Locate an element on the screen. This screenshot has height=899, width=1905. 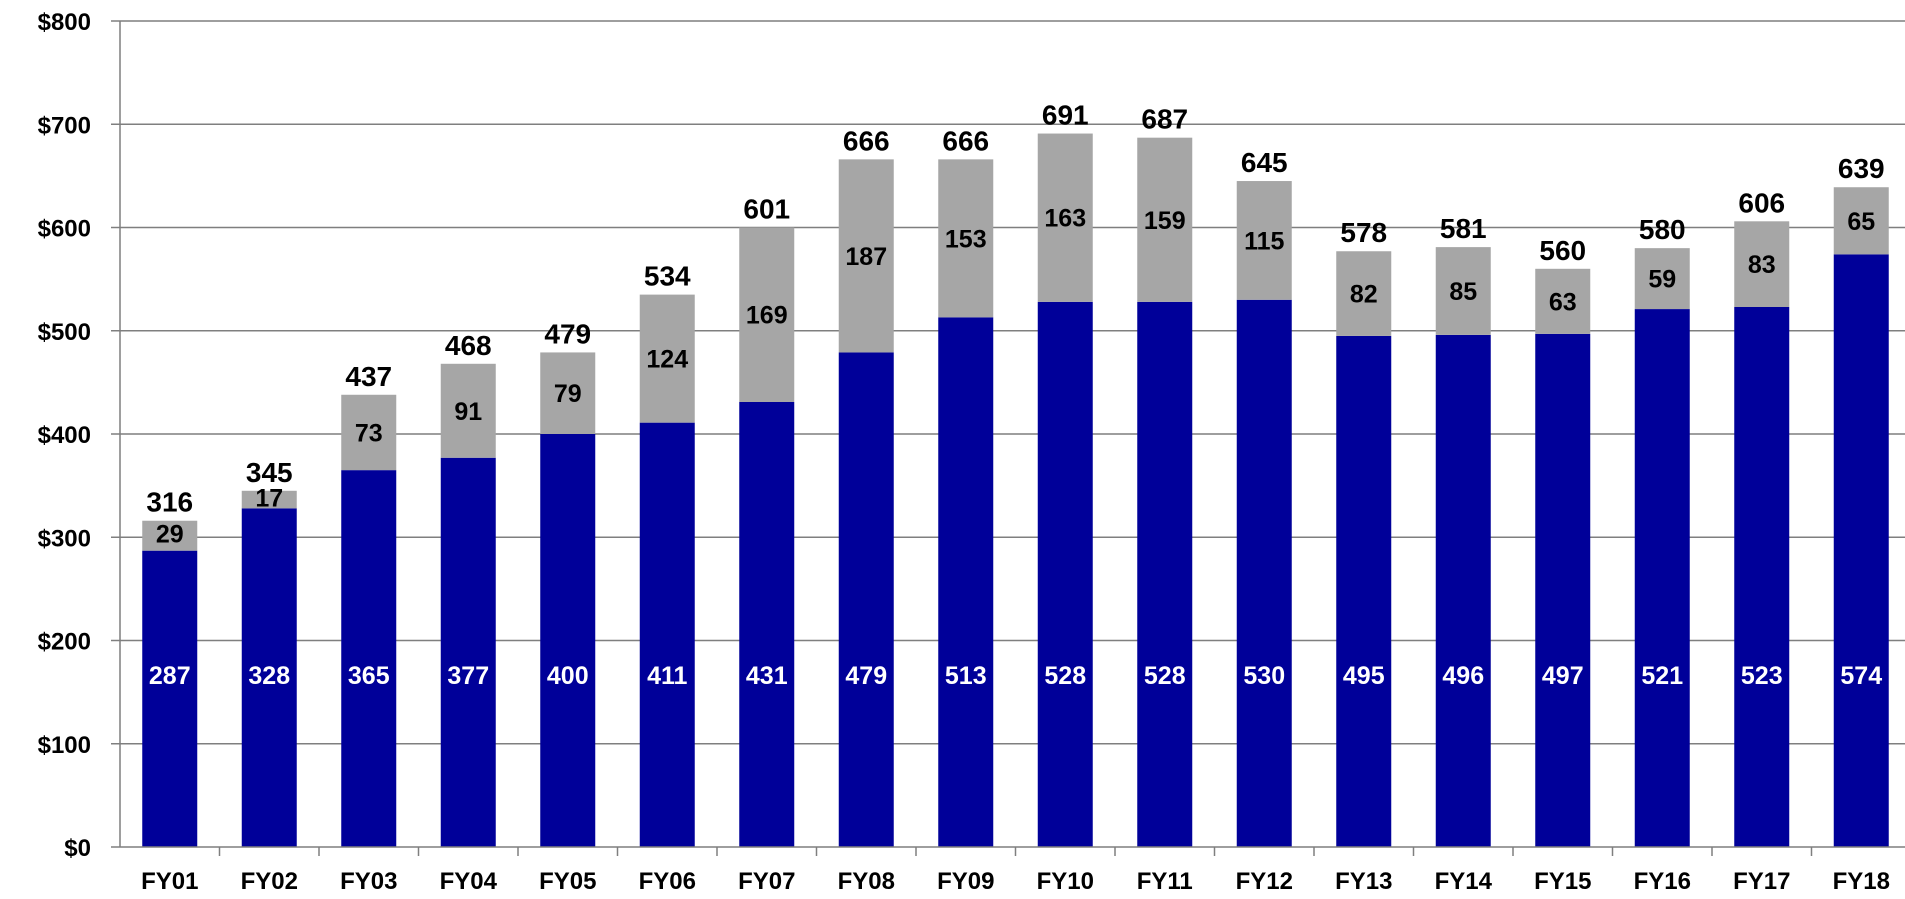
top-value-label: 169 is located at coordinates (767, 316).